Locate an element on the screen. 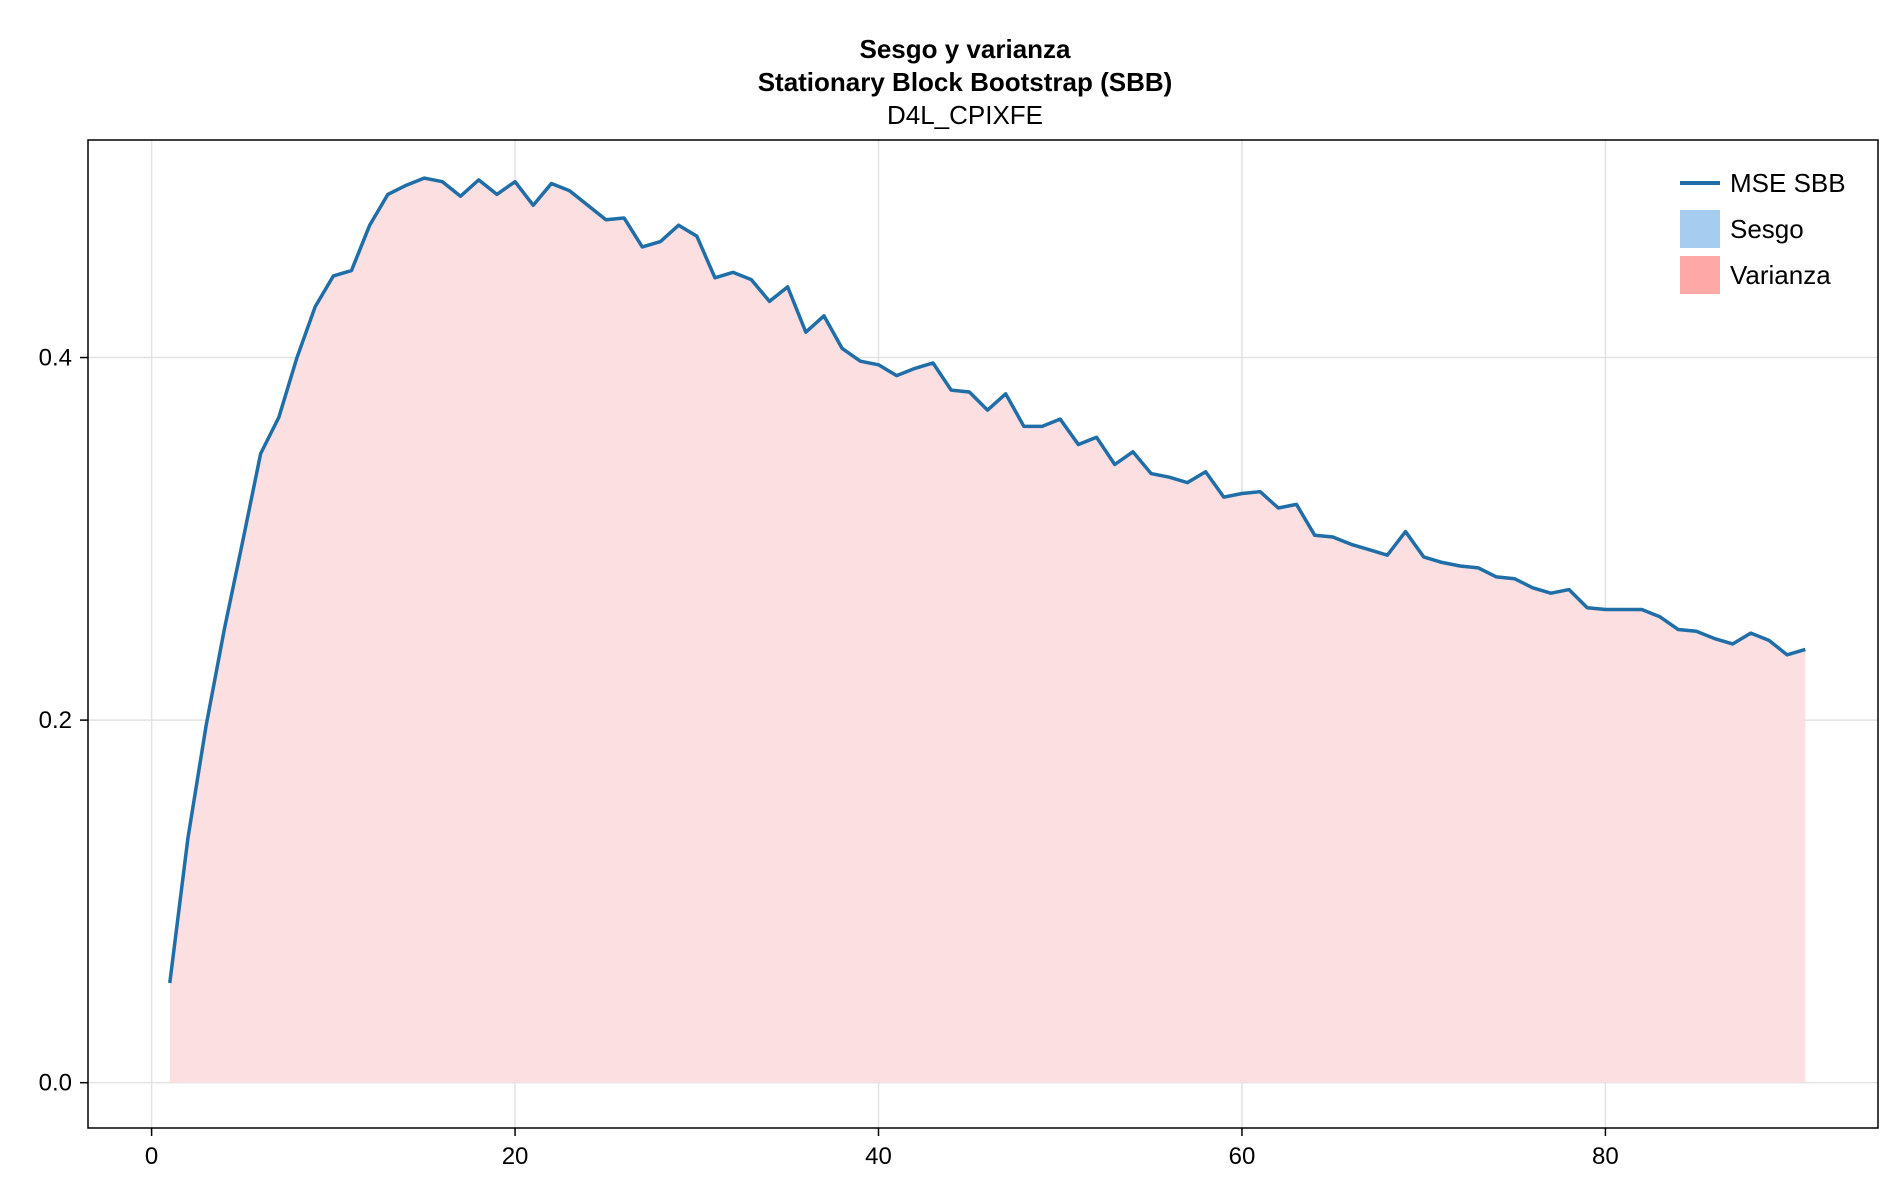 The image size is (1900, 1200). x-tick-label: 80 is located at coordinates (1605, 1156).